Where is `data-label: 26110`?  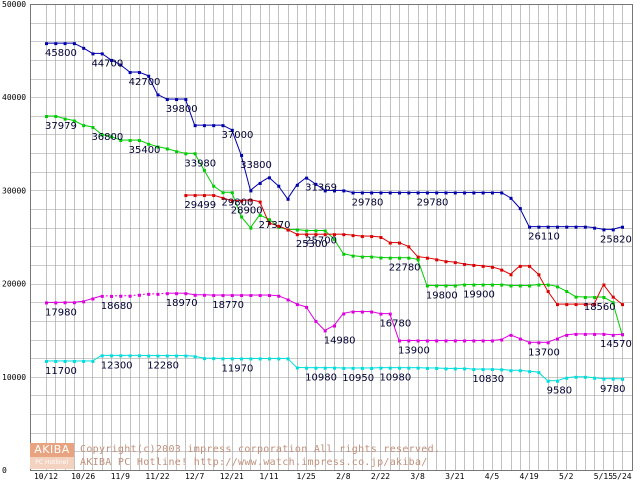 data-label: 26110 is located at coordinates (544, 237).